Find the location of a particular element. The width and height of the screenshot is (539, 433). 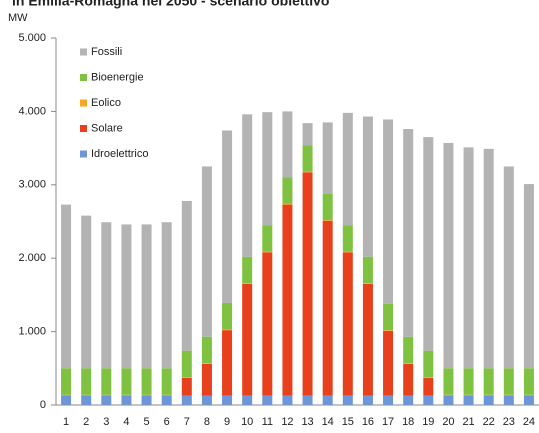

x-tick-label: 18 is located at coordinates (408, 422).